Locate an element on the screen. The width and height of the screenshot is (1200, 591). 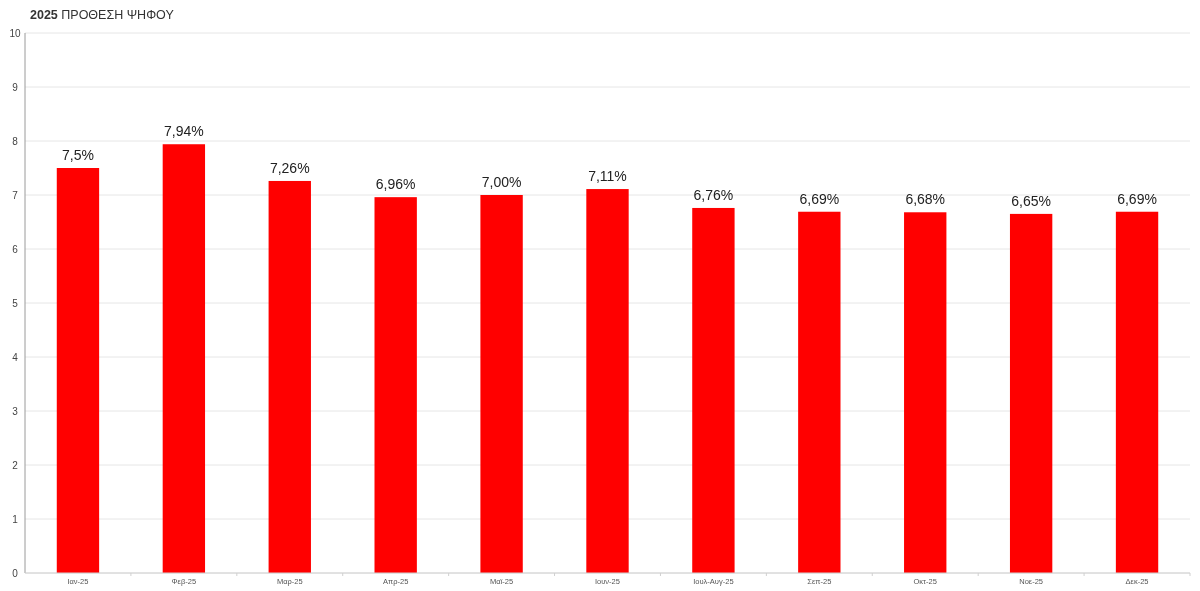
chart-title: 2025 ΠΡΟΘΕΣΗ ΨΗΦΟΥ is located at coordinates (102, 15).